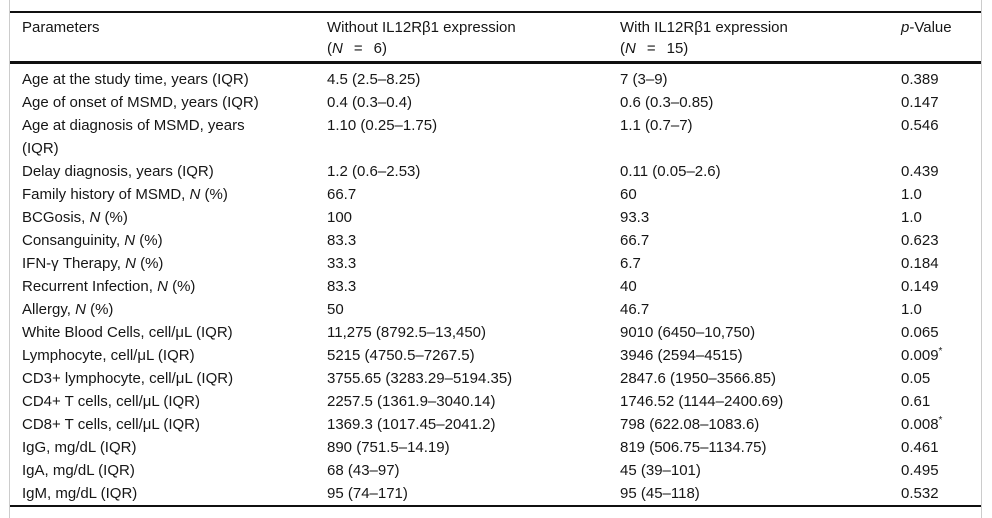  I want to click on with-expression-value-cell: 1.1 (0.7–7), so click(656, 125).